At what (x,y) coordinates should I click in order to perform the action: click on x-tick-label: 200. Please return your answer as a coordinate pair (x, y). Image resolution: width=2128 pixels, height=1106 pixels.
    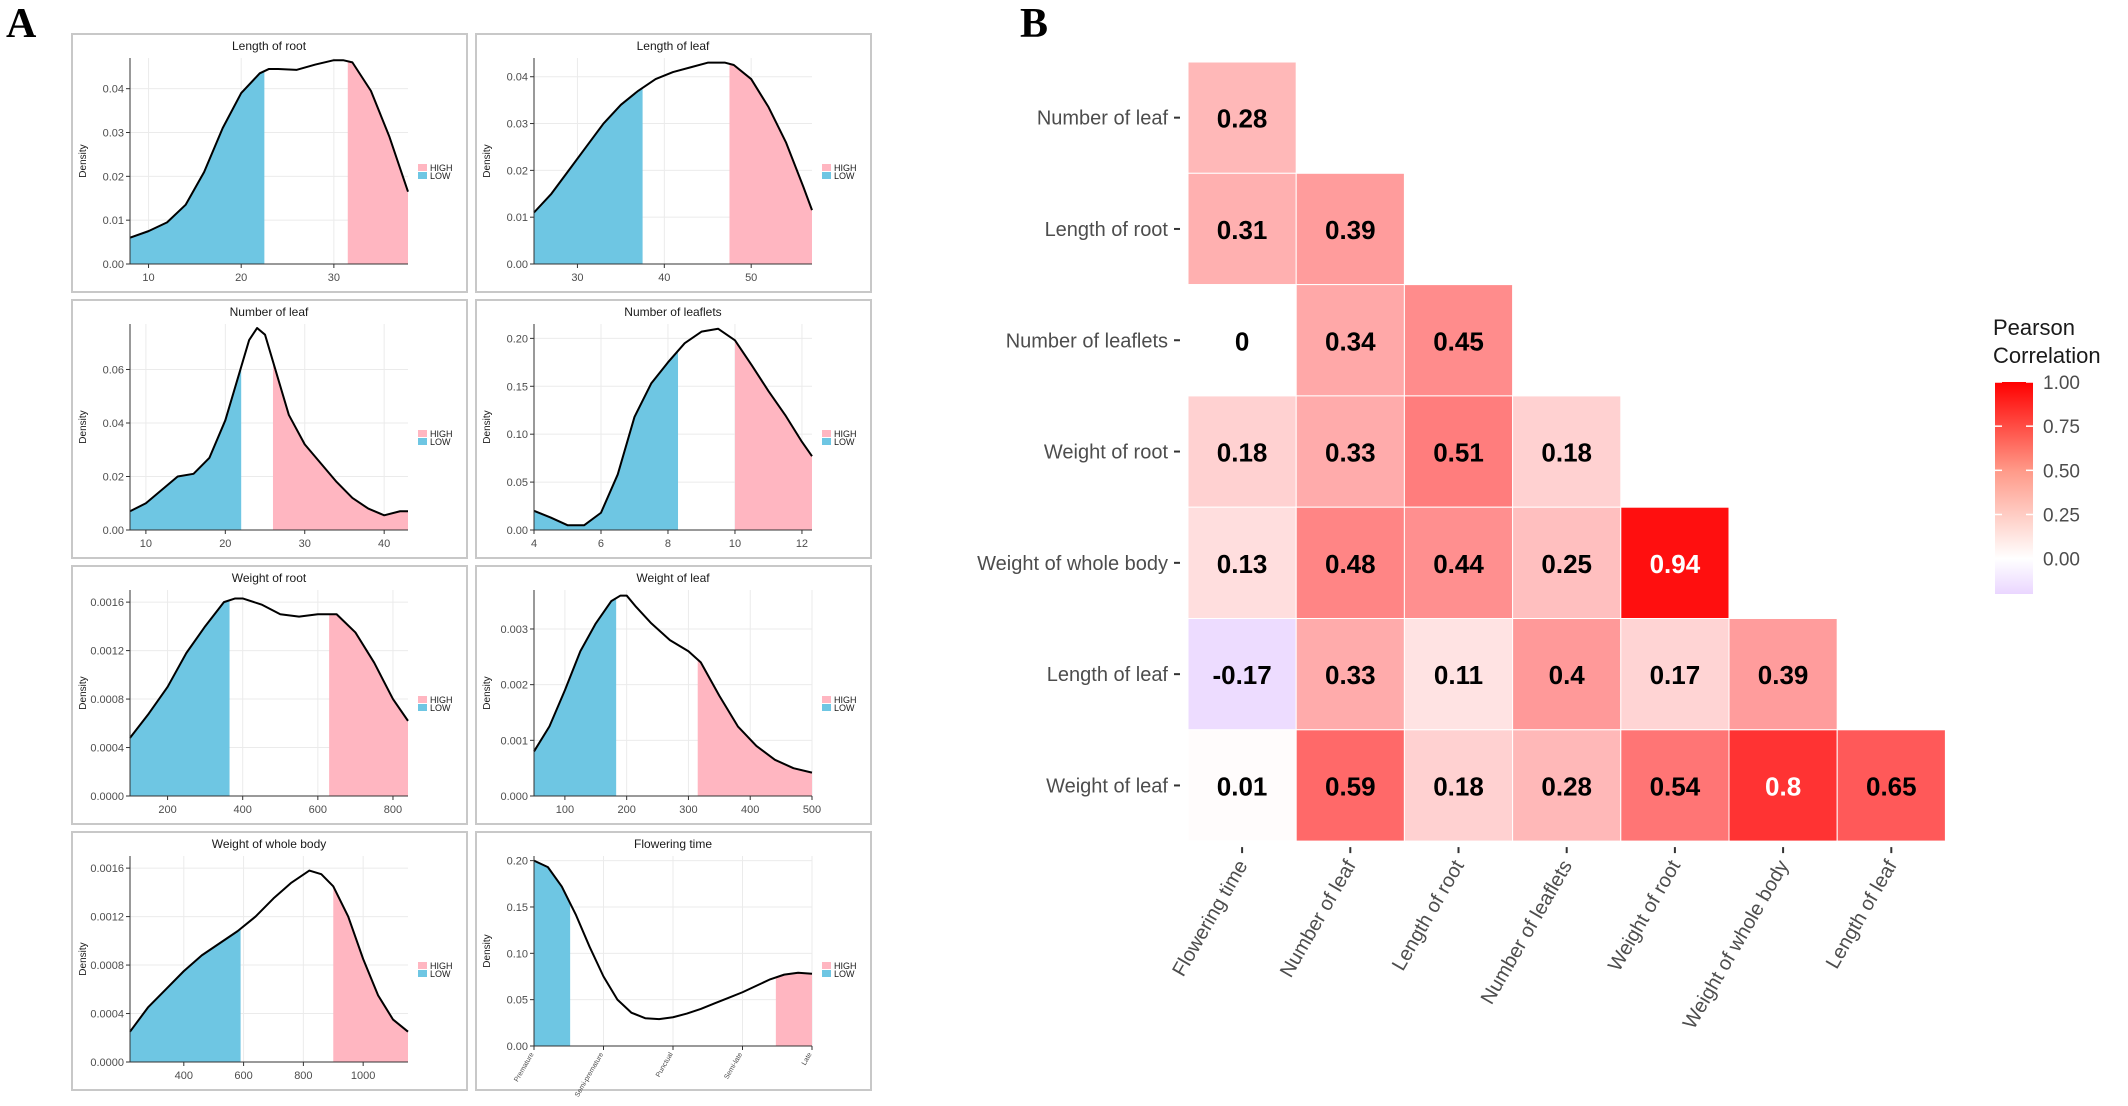
    Looking at the image, I should click on (167, 810).